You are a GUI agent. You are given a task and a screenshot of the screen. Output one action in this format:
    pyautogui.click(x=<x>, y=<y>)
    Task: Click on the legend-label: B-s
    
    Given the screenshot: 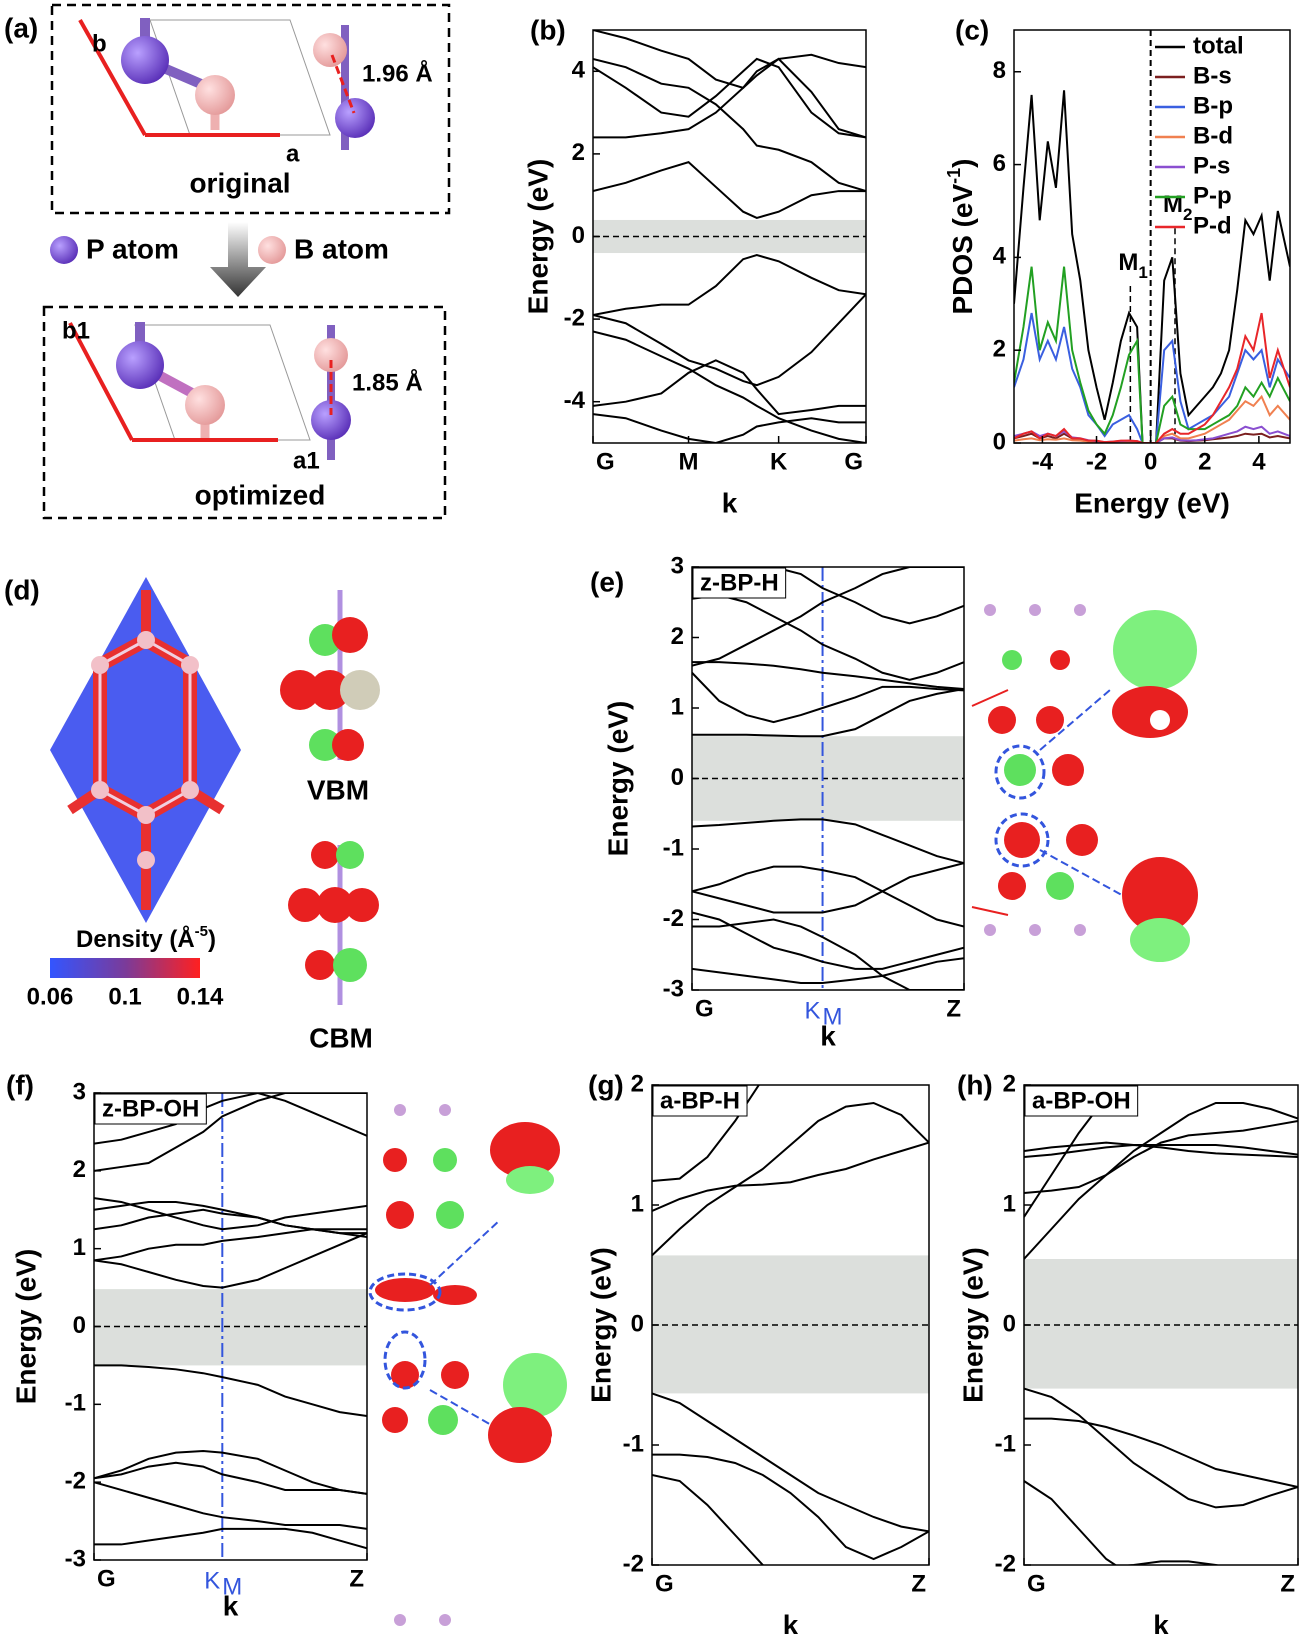 What is the action you would take?
    pyautogui.click(x=1212, y=75)
    